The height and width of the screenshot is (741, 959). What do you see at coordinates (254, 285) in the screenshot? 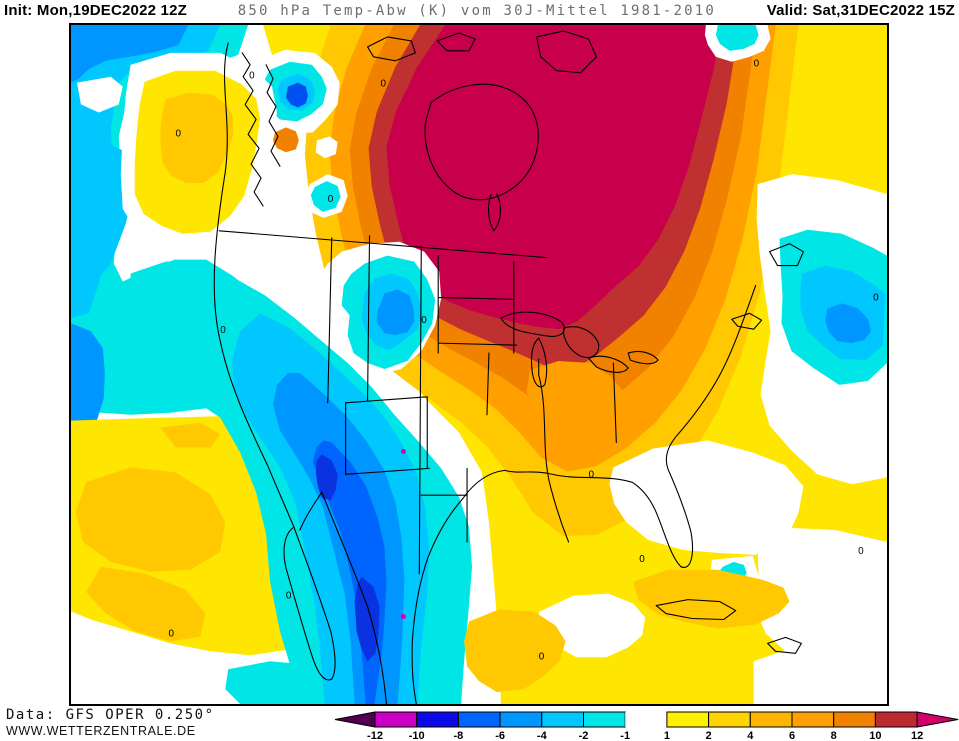
I see `pacific-coastline` at bounding box center [254, 285].